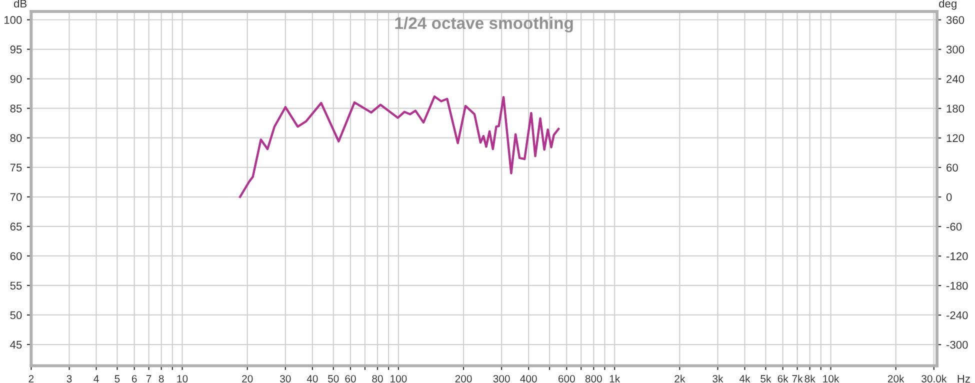 The image size is (975, 383). What do you see at coordinates (117, 378) in the screenshot?
I see `x-tick-label: 5` at bounding box center [117, 378].